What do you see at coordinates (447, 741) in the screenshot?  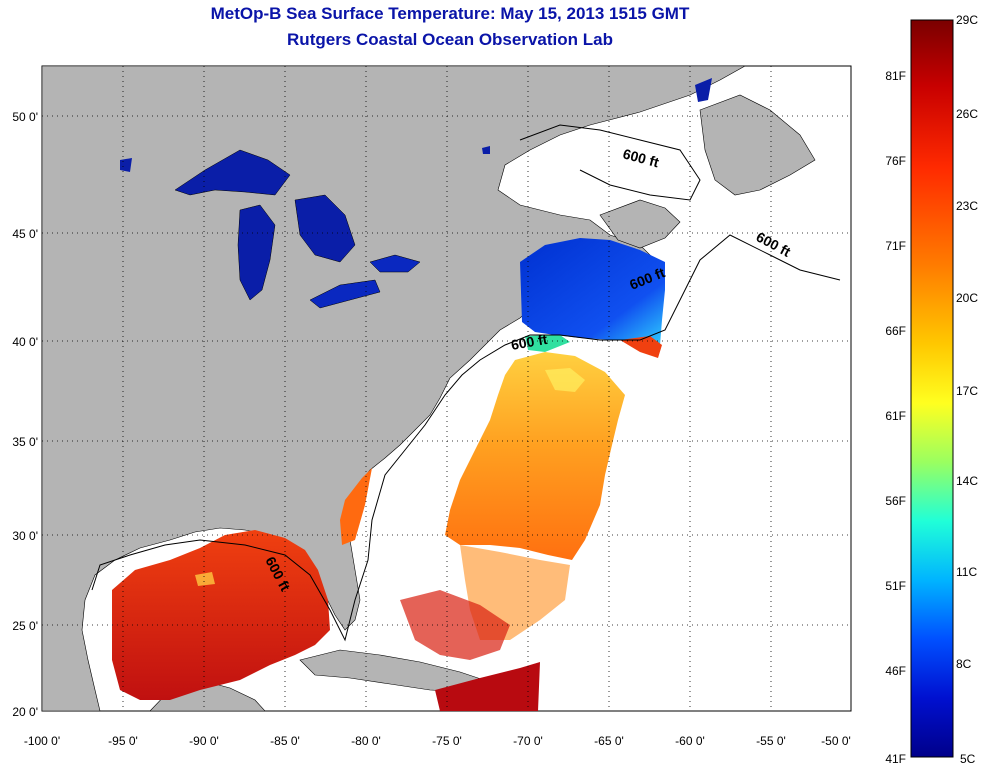 I see `x-tick-label: -75 0'` at bounding box center [447, 741].